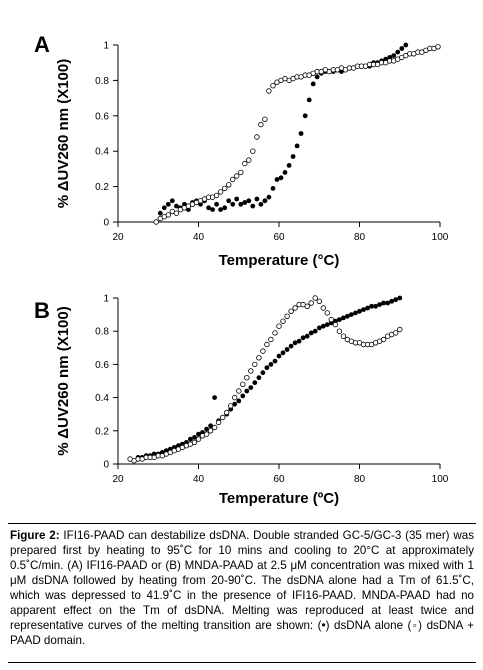 Image resolution: width=483 pixels, height=670 pixels. I want to click on panel-b-y-tick-label: 0, so click(106, 465).